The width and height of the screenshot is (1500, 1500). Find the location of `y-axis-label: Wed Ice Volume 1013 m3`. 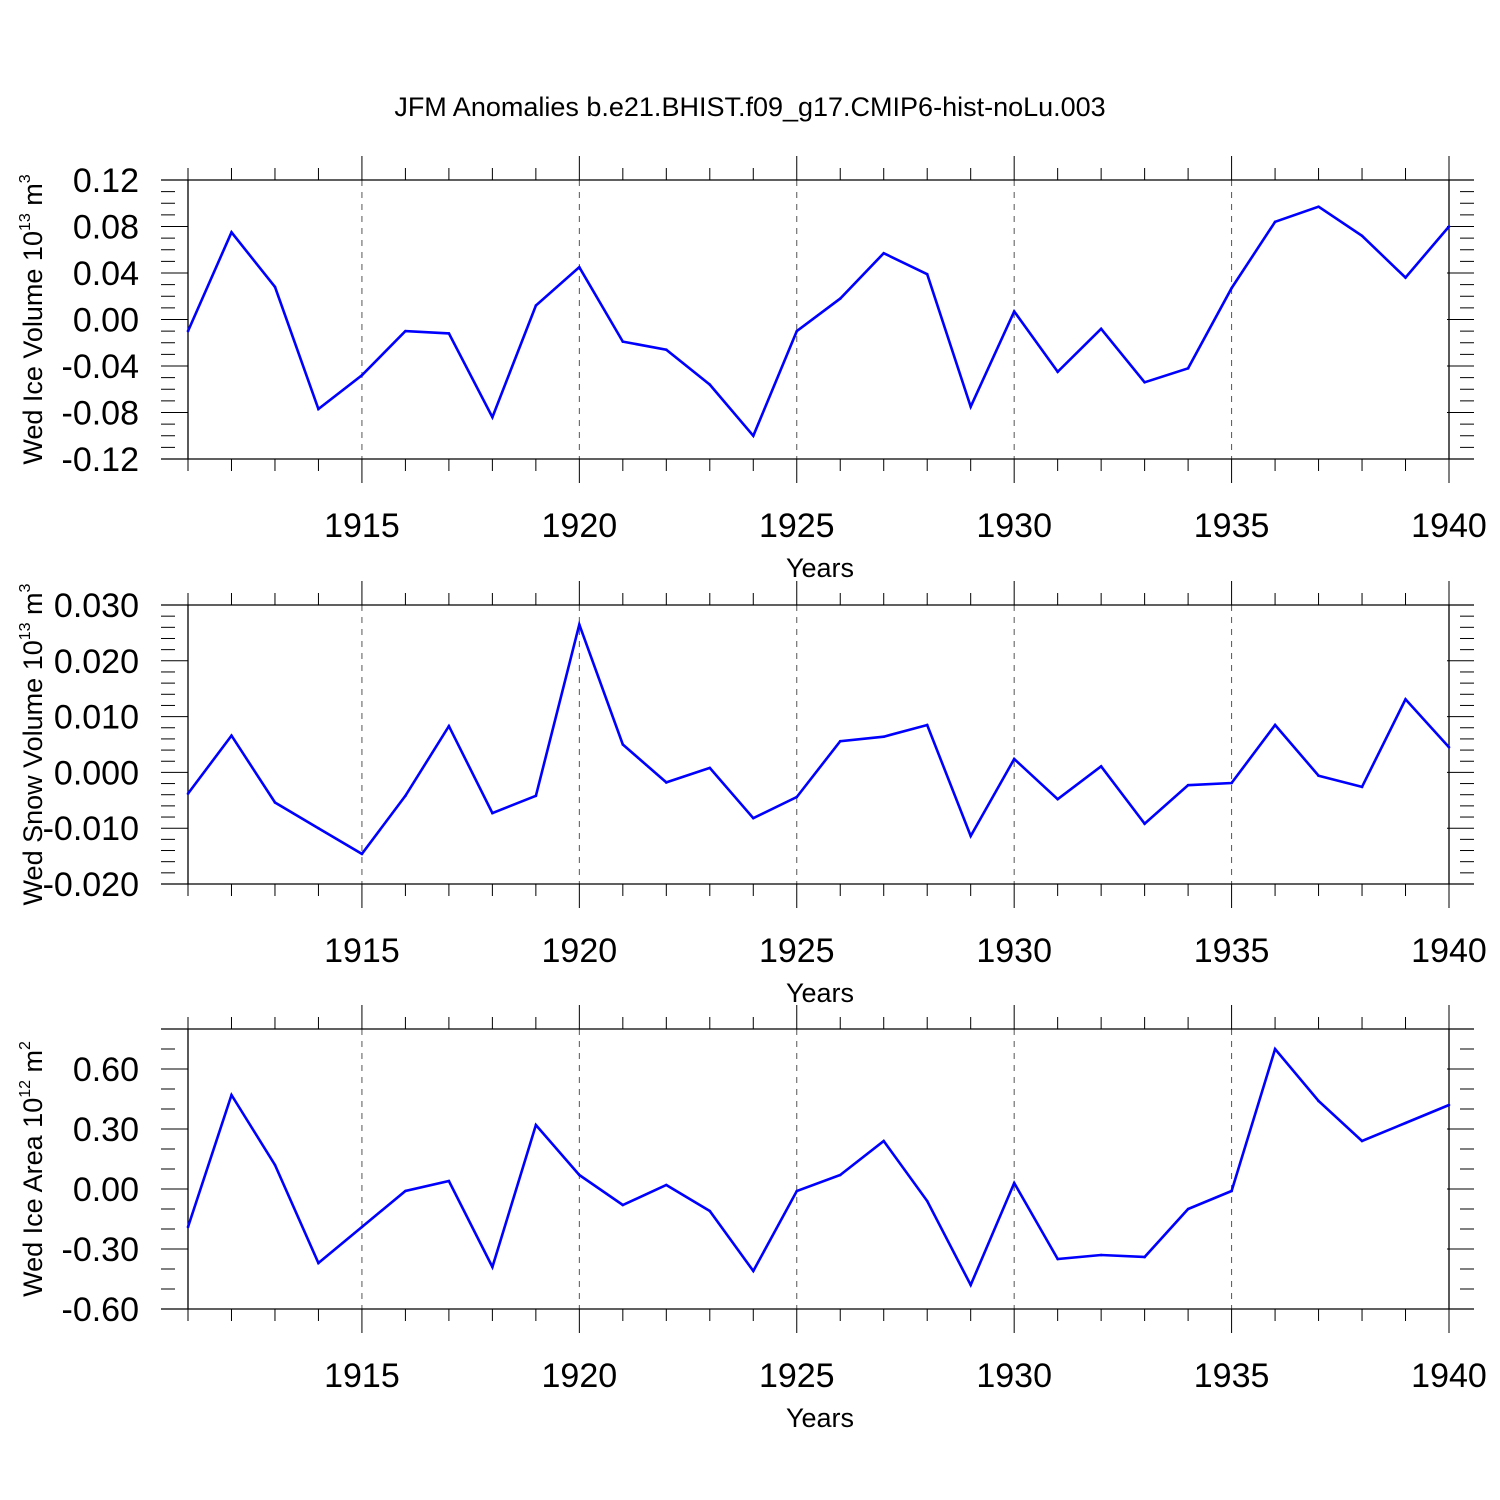

y-axis-label: Wed Ice Volume 1013 m3 is located at coordinates (32, 319).